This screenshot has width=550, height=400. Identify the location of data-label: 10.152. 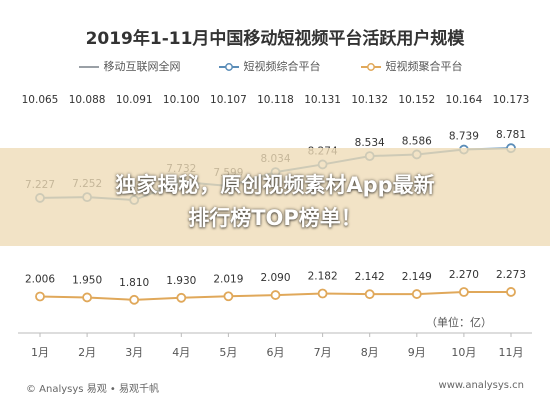
(416, 100).